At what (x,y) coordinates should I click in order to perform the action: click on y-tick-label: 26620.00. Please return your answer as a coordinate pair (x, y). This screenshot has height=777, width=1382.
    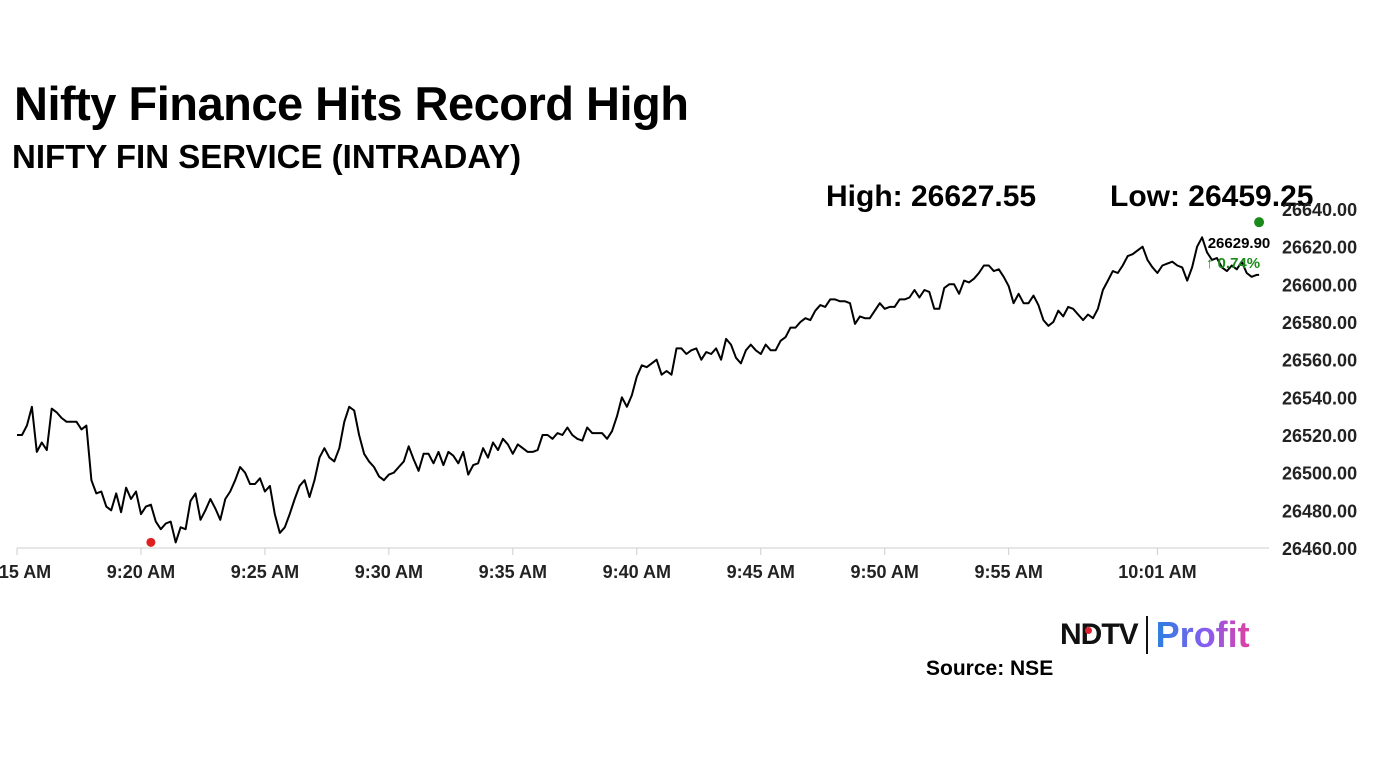
    Looking at the image, I should click on (1319, 248).